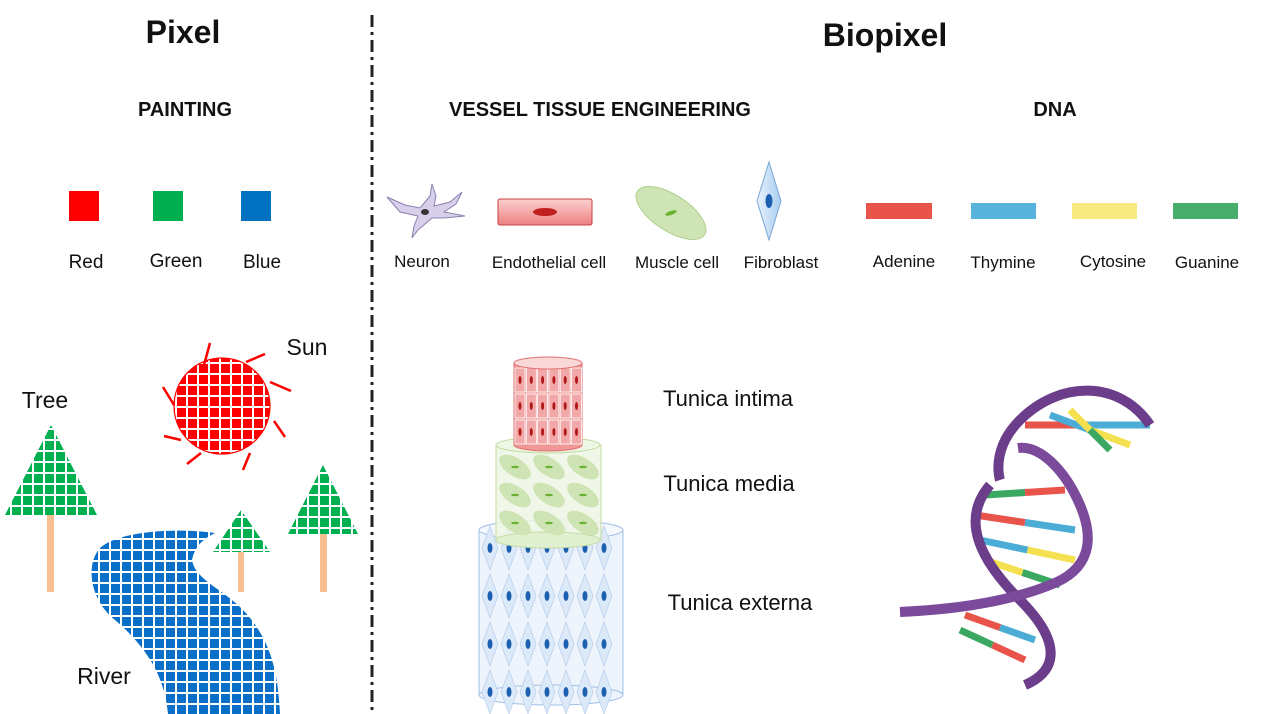  I want to click on thymine-label: Thymine, so click(1003, 262).